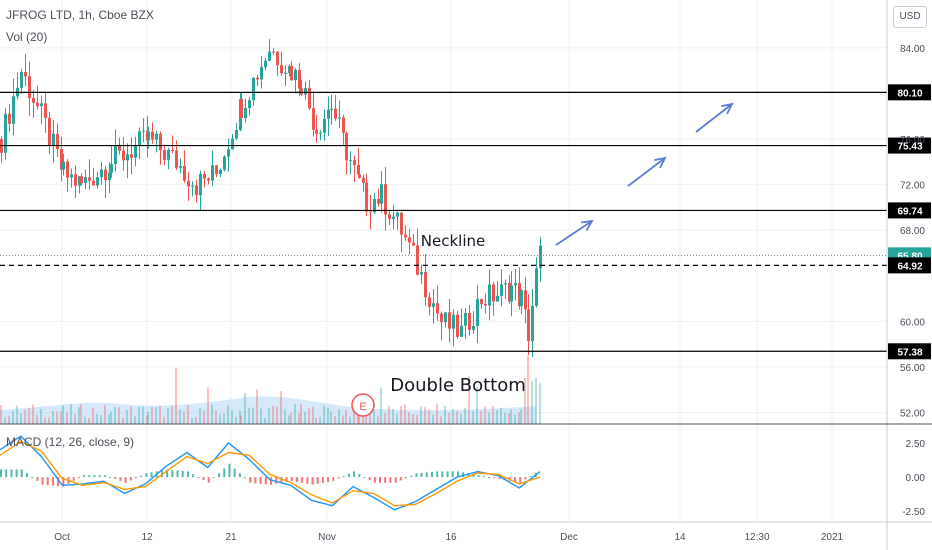  What do you see at coordinates (363, 405) in the screenshot?
I see `earnings-marker` at bounding box center [363, 405].